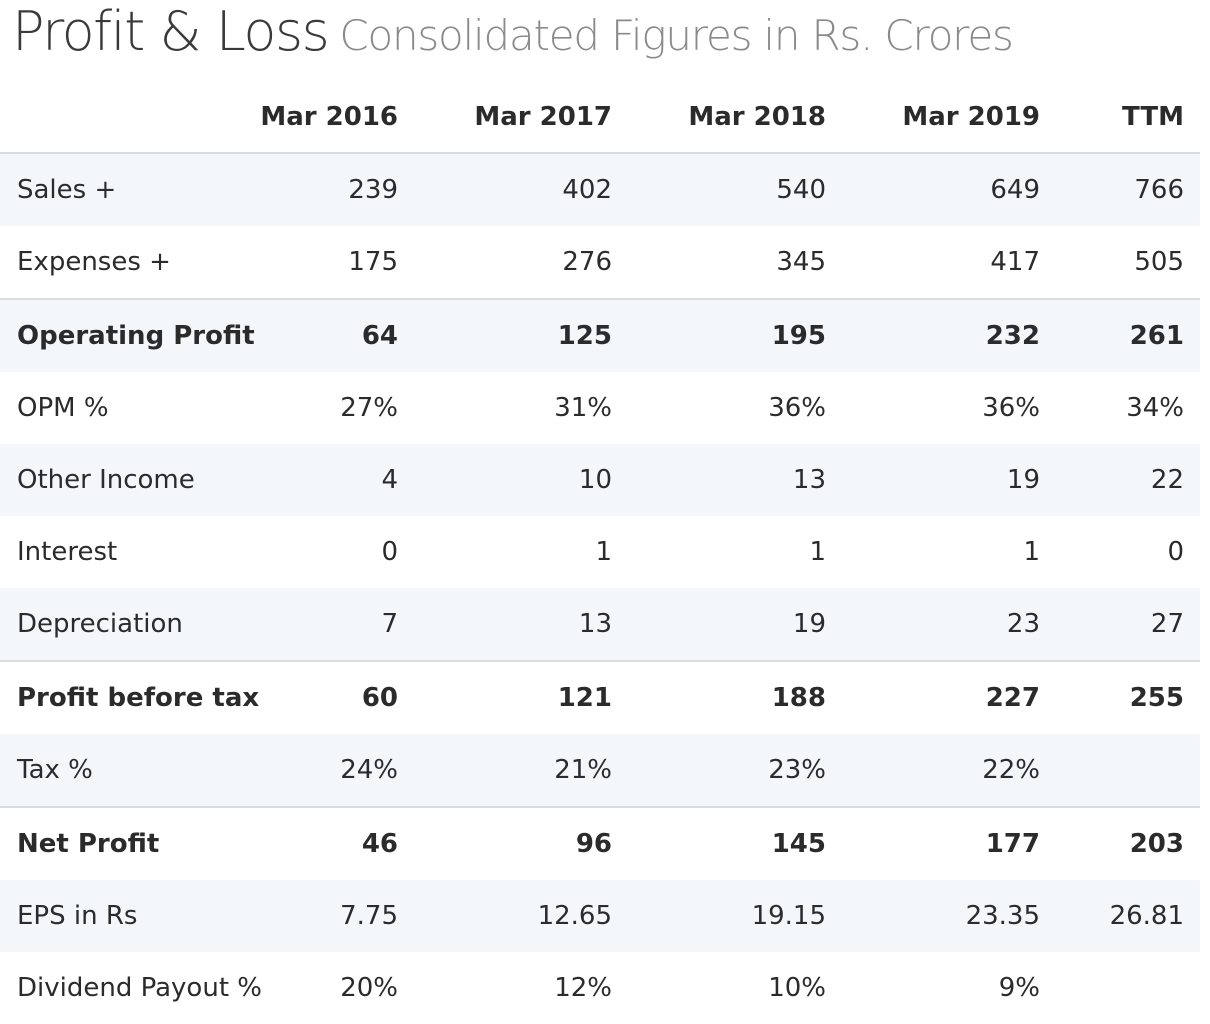 The image size is (1210, 1024). What do you see at coordinates (322, 189) in the screenshot?
I see `table-cell: 239` at bounding box center [322, 189].